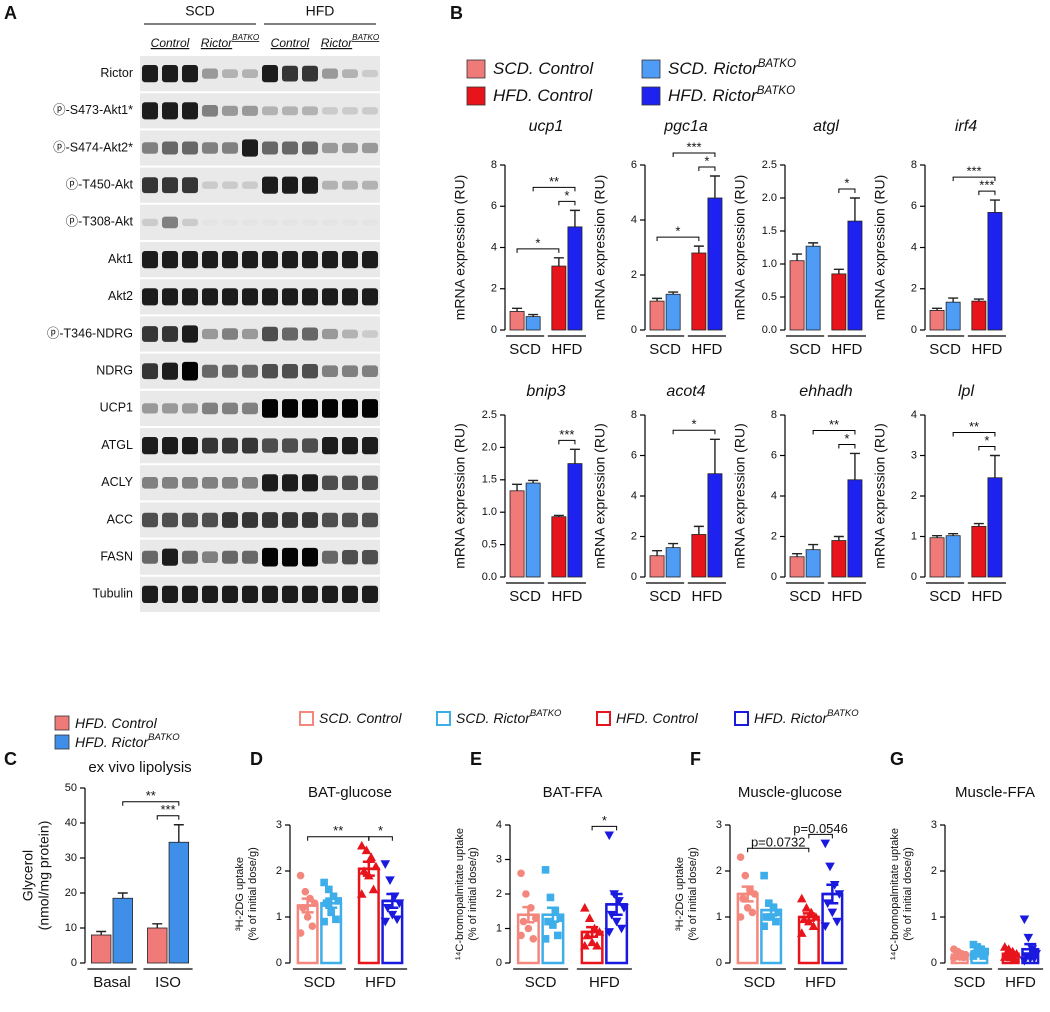 Image resolution: width=1050 pixels, height=1012 pixels. I want to click on y-axis-label: mRNA expression (RU), so click(460, 495).